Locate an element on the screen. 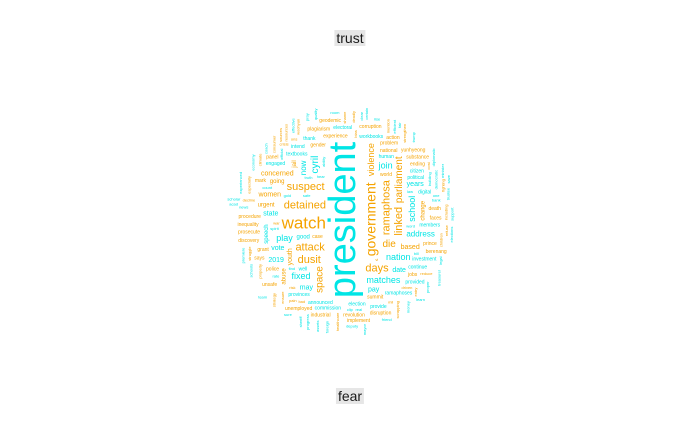 The height and width of the screenshot is (432, 700). word-trust: hear is located at coordinates (321, 176).